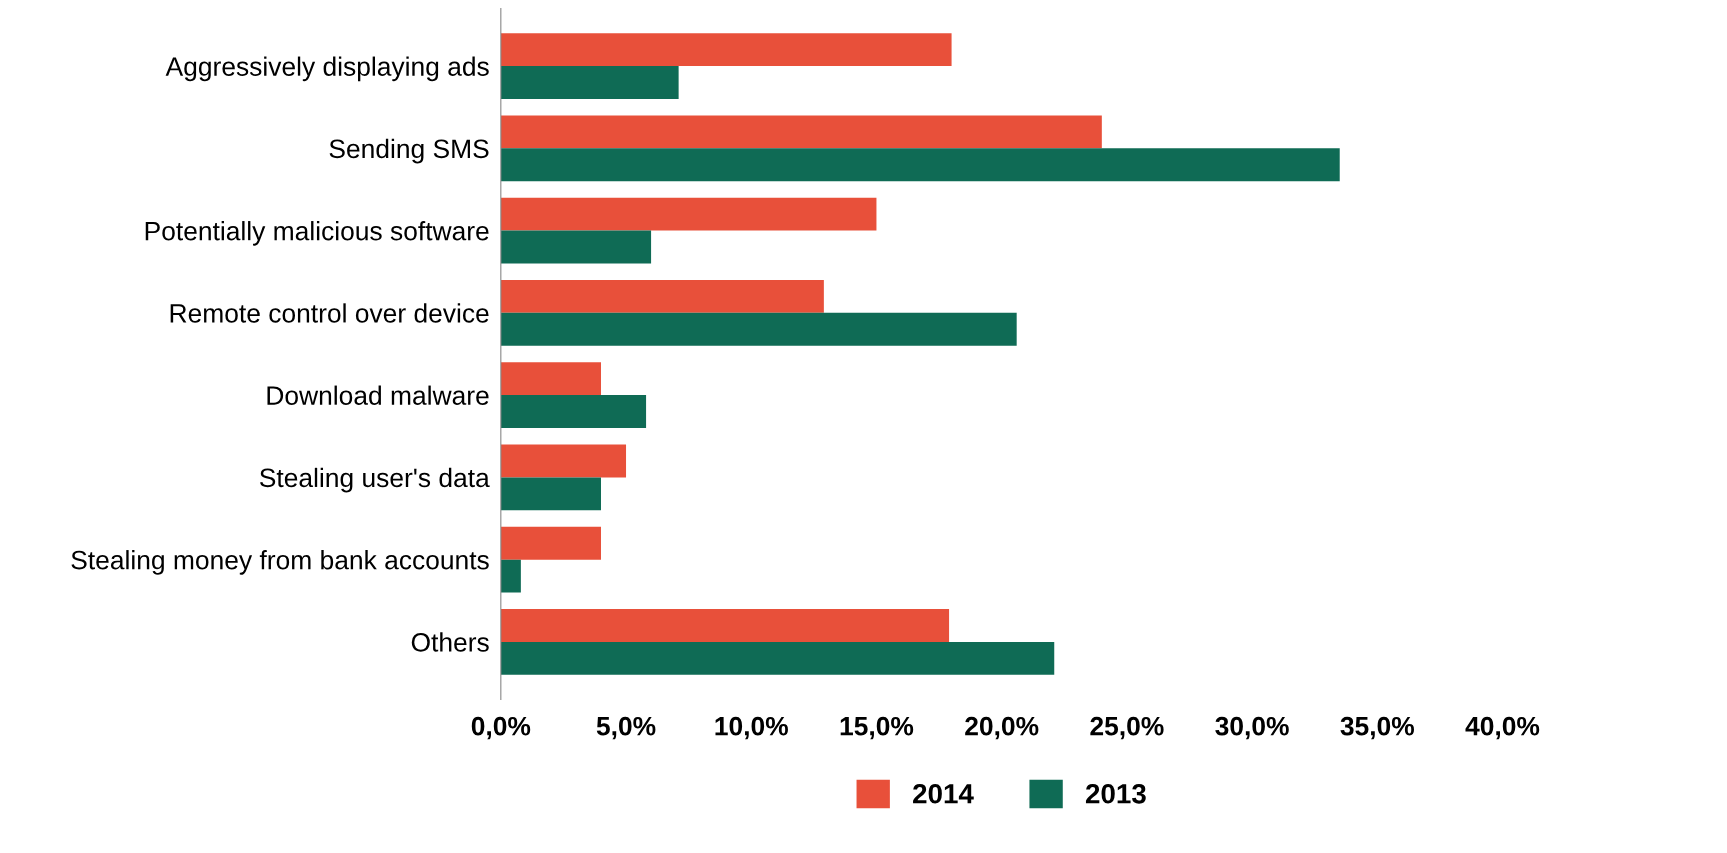 Image resolution: width=1727 pixels, height=853 pixels. Describe the element at coordinates (1002, 728) in the screenshot. I see `x-tick-label: 20,0%` at that location.